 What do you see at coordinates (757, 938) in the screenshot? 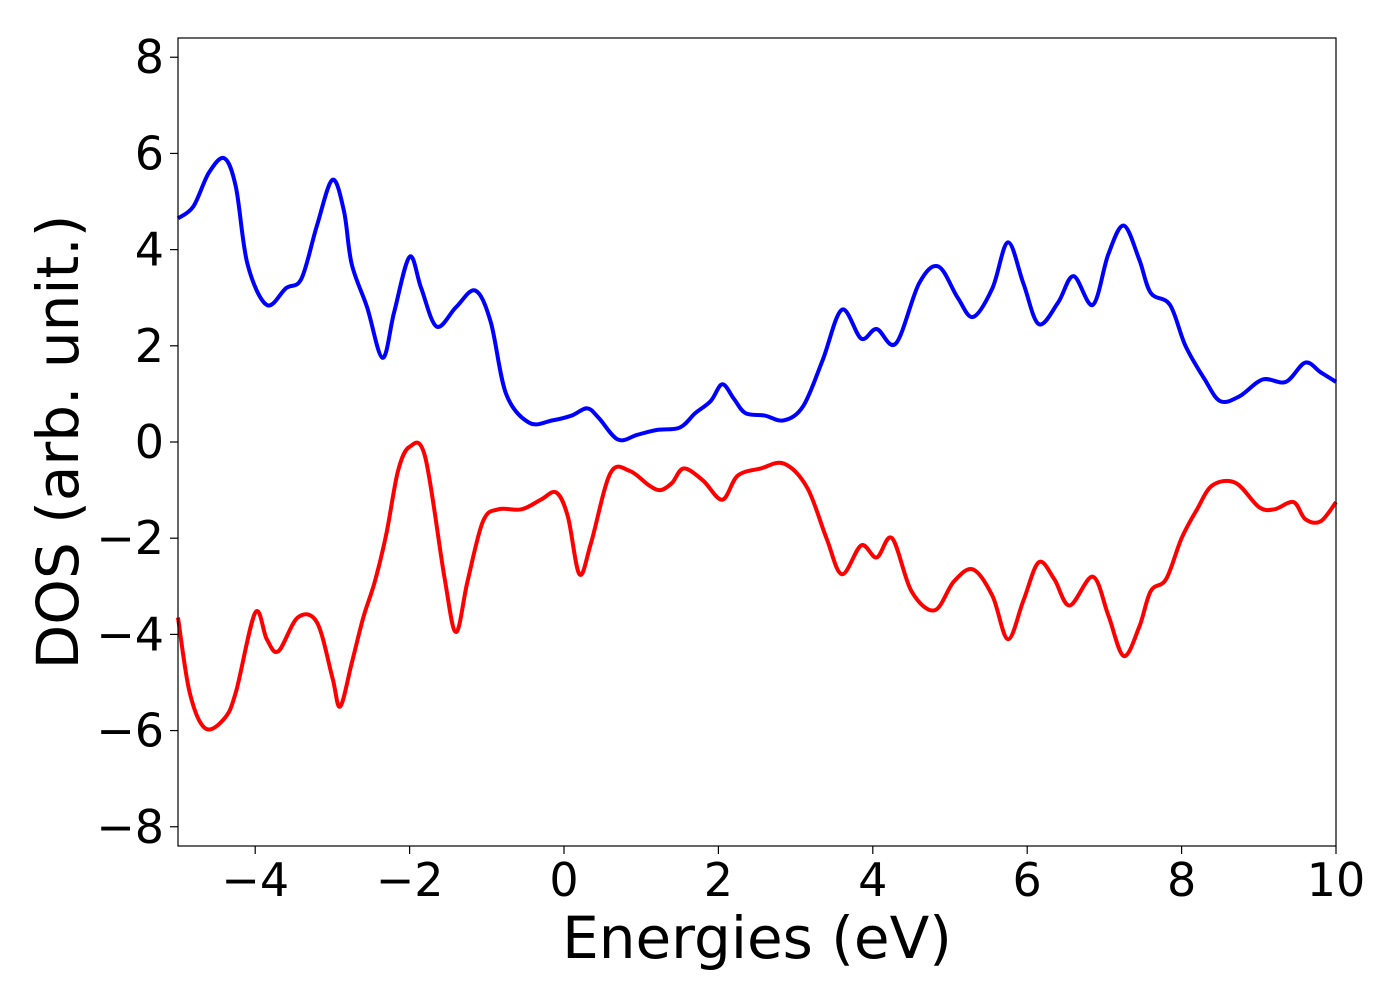
I see `x-axis-label: Energies (eV)` at bounding box center [757, 938].